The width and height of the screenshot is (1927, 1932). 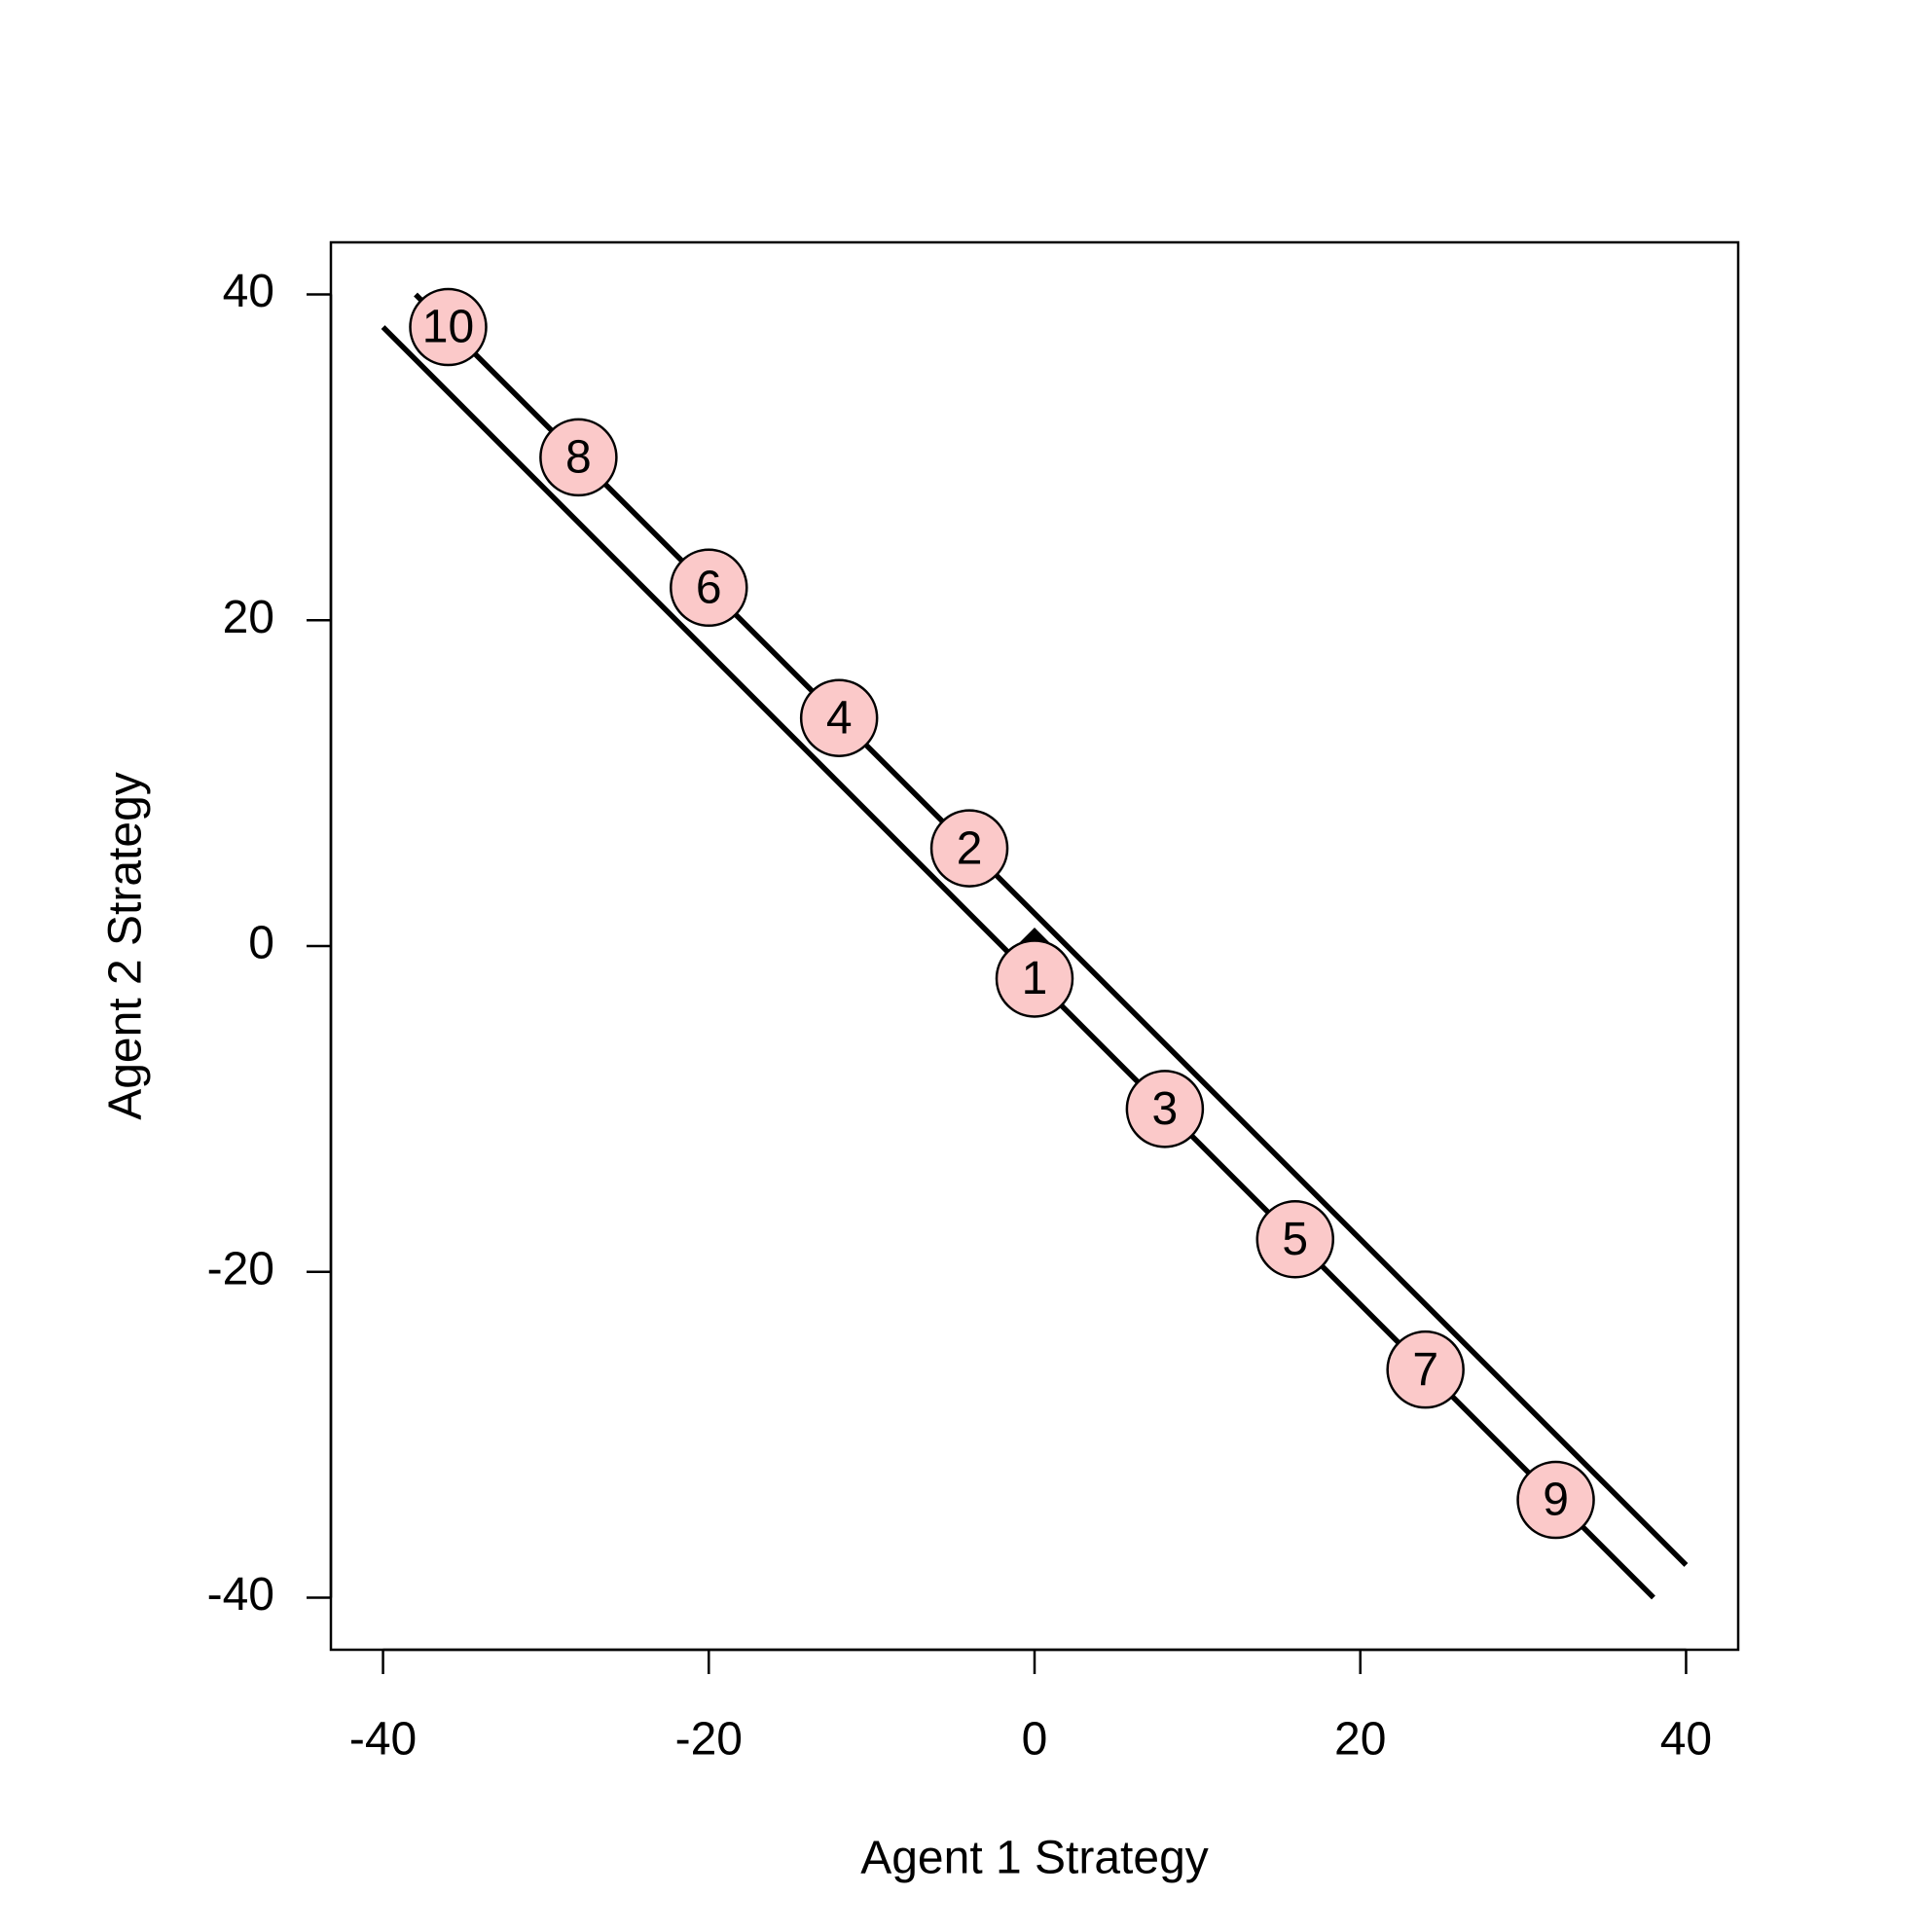 What do you see at coordinates (383, 1740) in the screenshot?
I see `x-tick-label: -40` at bounding box center [383, 1740].